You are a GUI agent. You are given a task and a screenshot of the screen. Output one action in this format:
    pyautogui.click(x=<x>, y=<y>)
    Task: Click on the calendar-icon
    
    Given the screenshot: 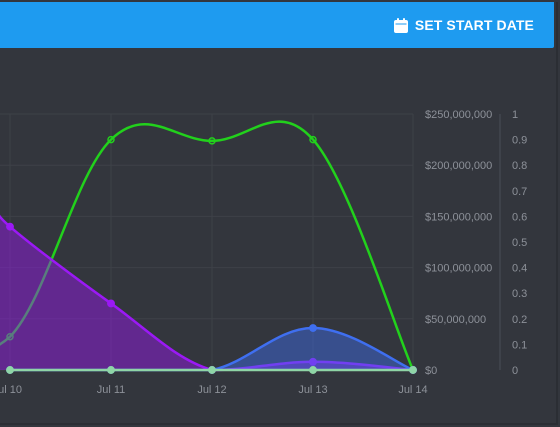 What is the action you would take?
    pyautogui.click(x=400, y=25)
    